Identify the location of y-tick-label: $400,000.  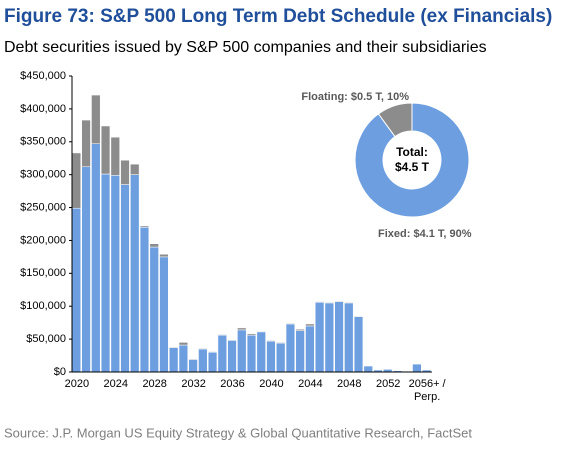
(43, 109).